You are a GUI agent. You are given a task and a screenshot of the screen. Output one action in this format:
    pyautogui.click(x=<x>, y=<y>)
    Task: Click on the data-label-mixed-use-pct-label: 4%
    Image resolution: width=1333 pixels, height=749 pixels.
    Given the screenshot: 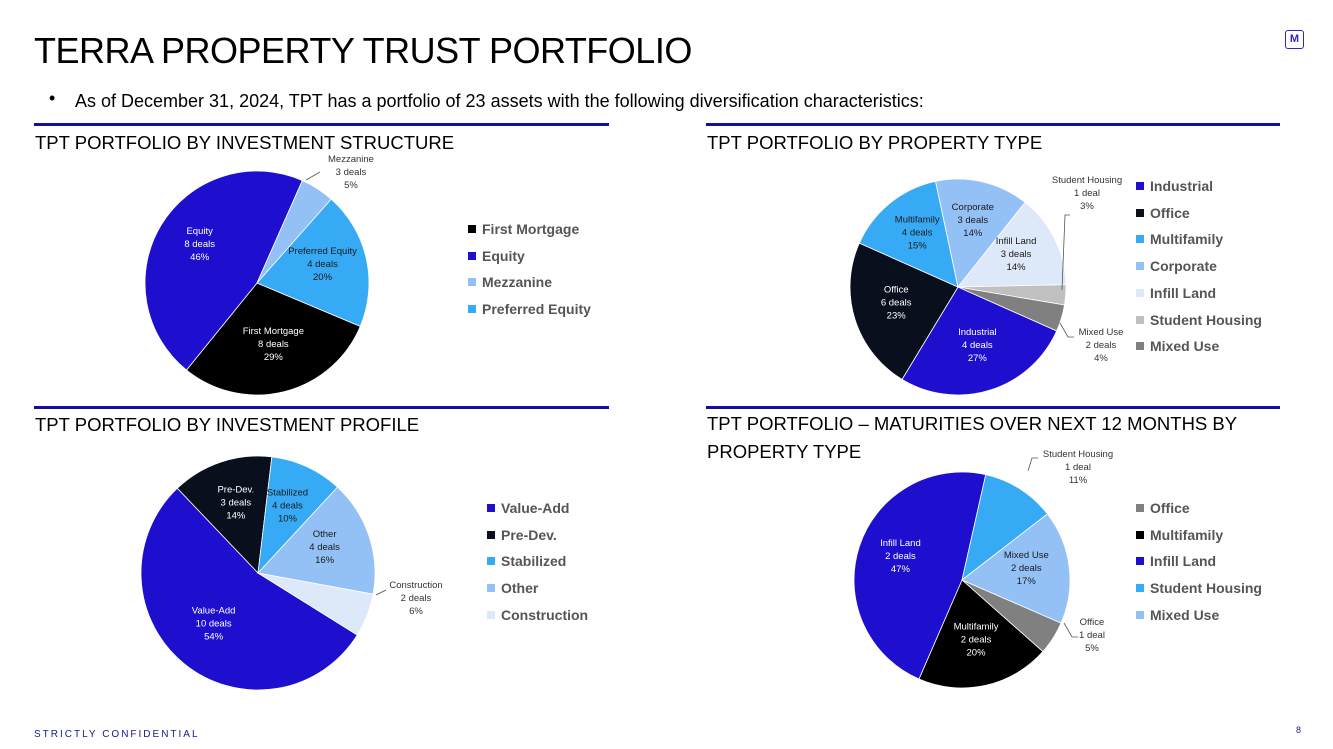 What is the action you would take?
    pyautogui.click(x=1101, y=358)
    